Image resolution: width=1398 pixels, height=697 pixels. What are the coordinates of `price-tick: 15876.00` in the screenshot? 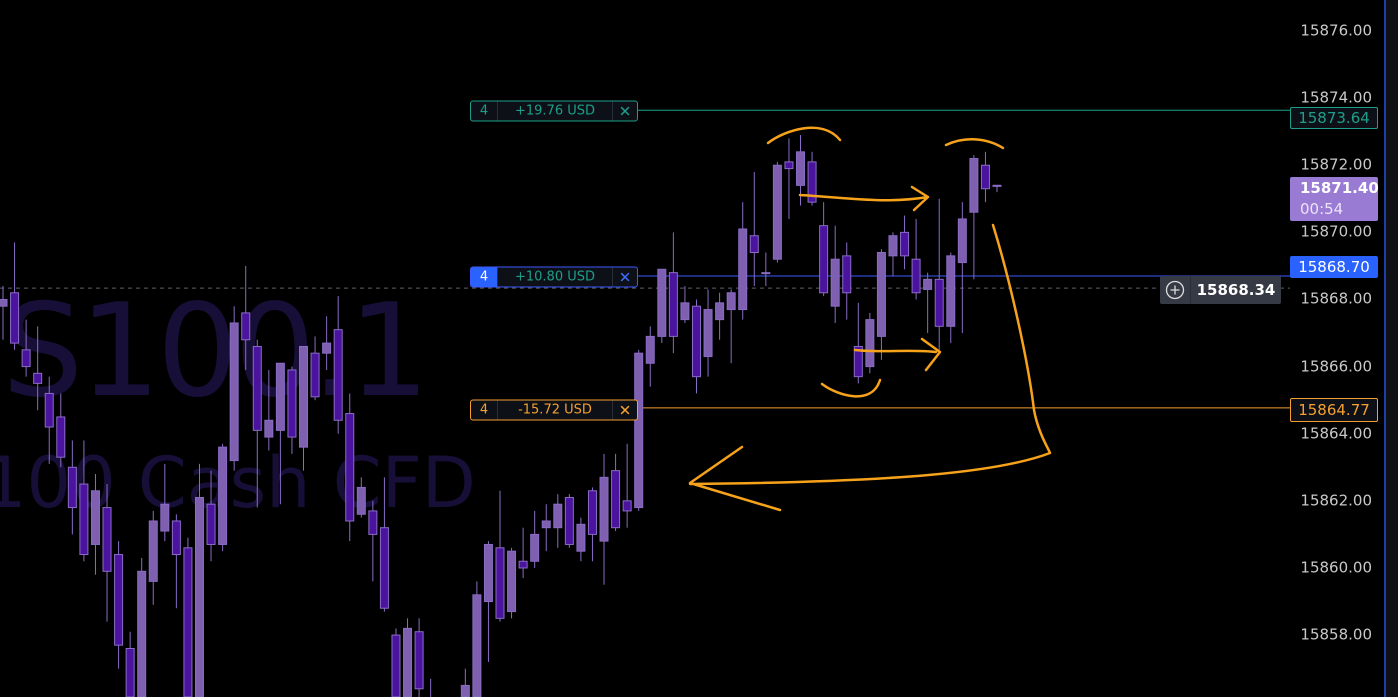 It's located at (1336, 30).